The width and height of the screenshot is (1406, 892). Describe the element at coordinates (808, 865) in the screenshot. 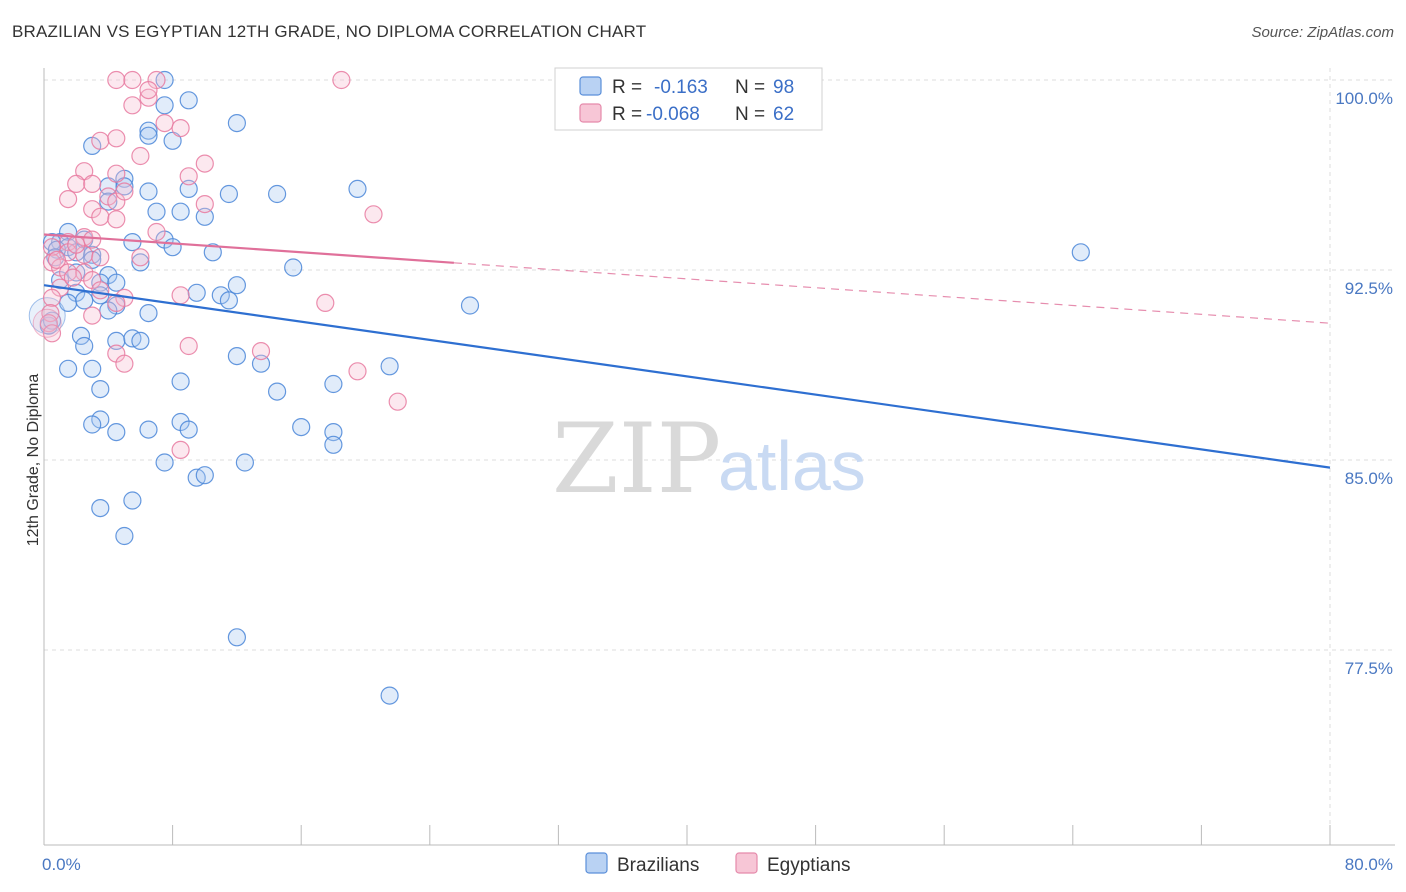

I see `bottom-legend-egyptians: Egyptians` at that location.